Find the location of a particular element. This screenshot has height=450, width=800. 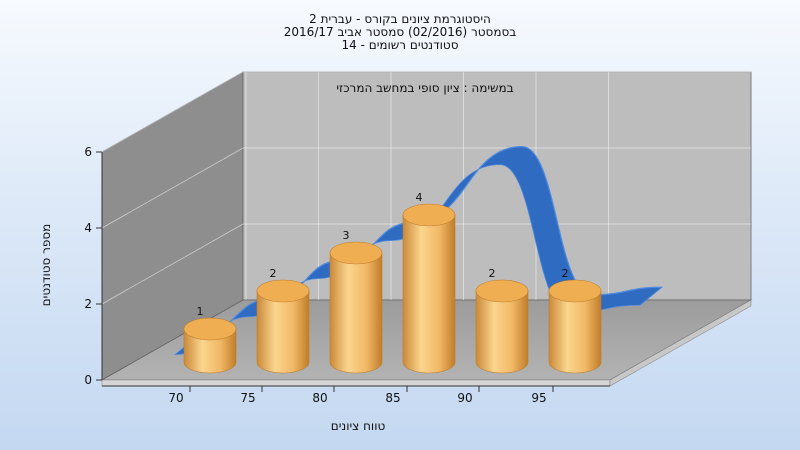

x-tick-label: 95 is located at coordinates (538, 398).